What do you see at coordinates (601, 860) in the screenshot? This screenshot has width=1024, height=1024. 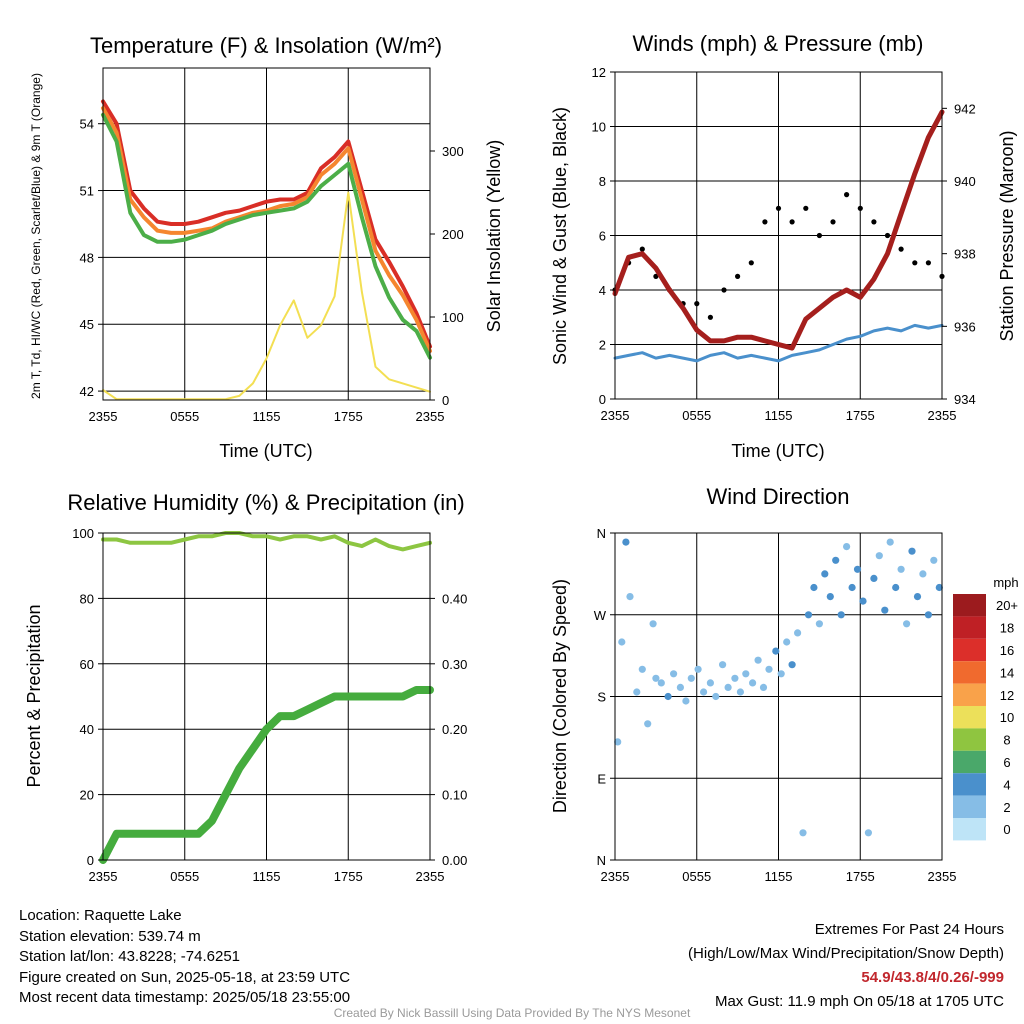 I see `dir-y-tick-label: N` at bounding box center [601, 860].